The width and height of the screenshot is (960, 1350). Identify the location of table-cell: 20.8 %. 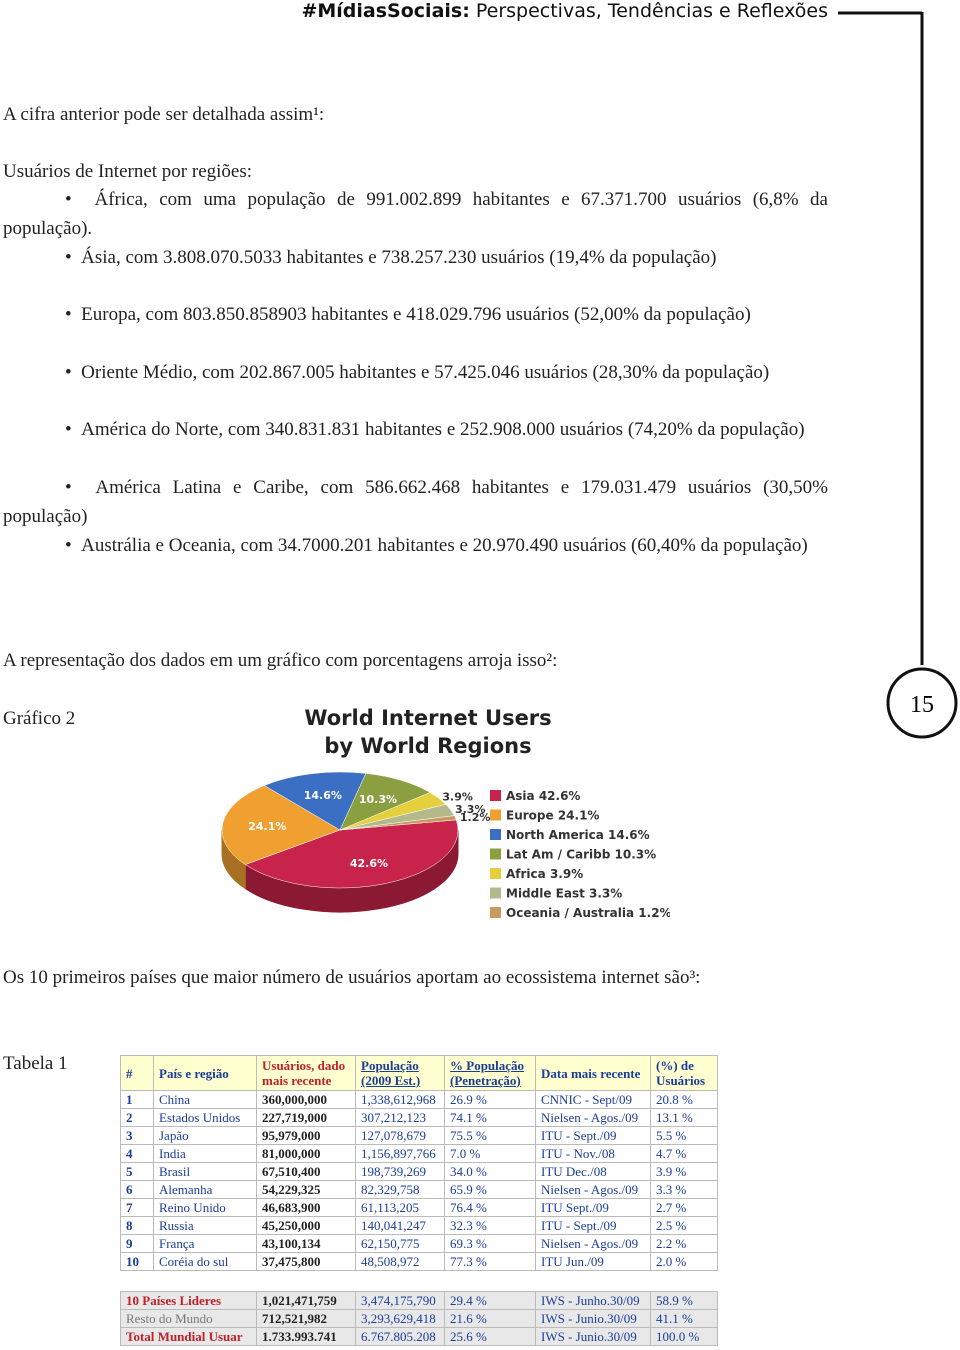
(684, 1099).